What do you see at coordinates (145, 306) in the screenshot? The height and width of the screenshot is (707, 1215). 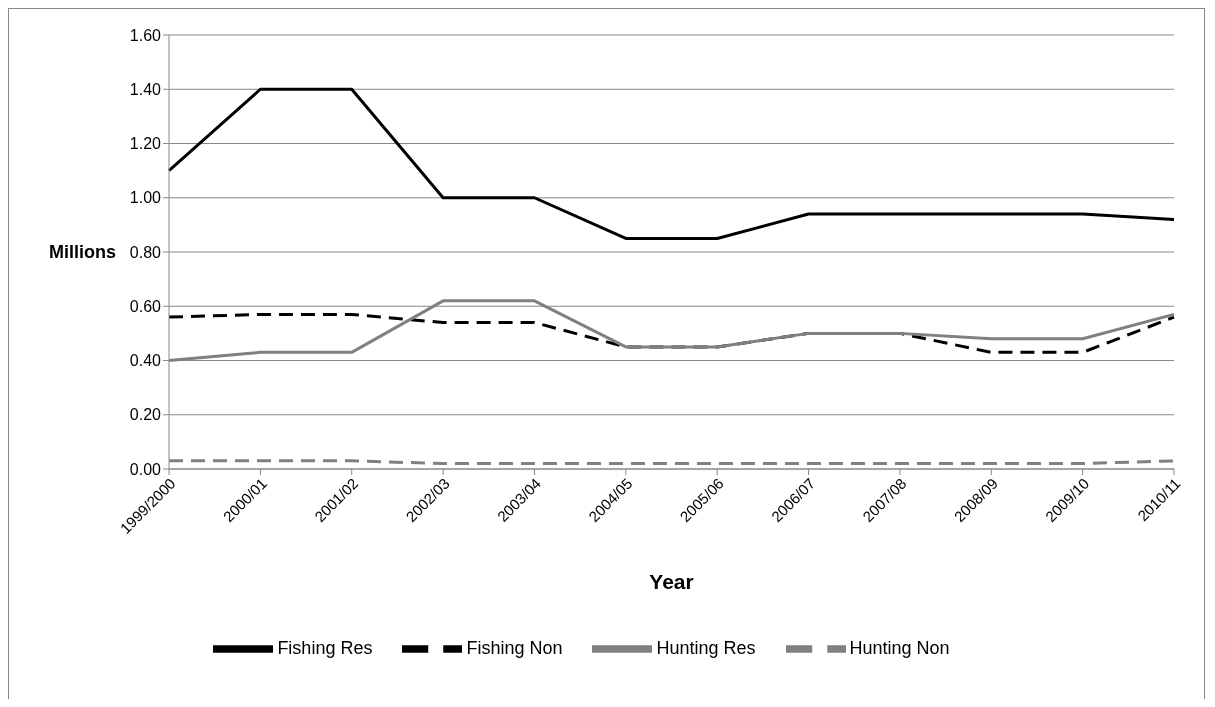 I see `y-tick-label: 0.60` at bounding box center [145, 306].